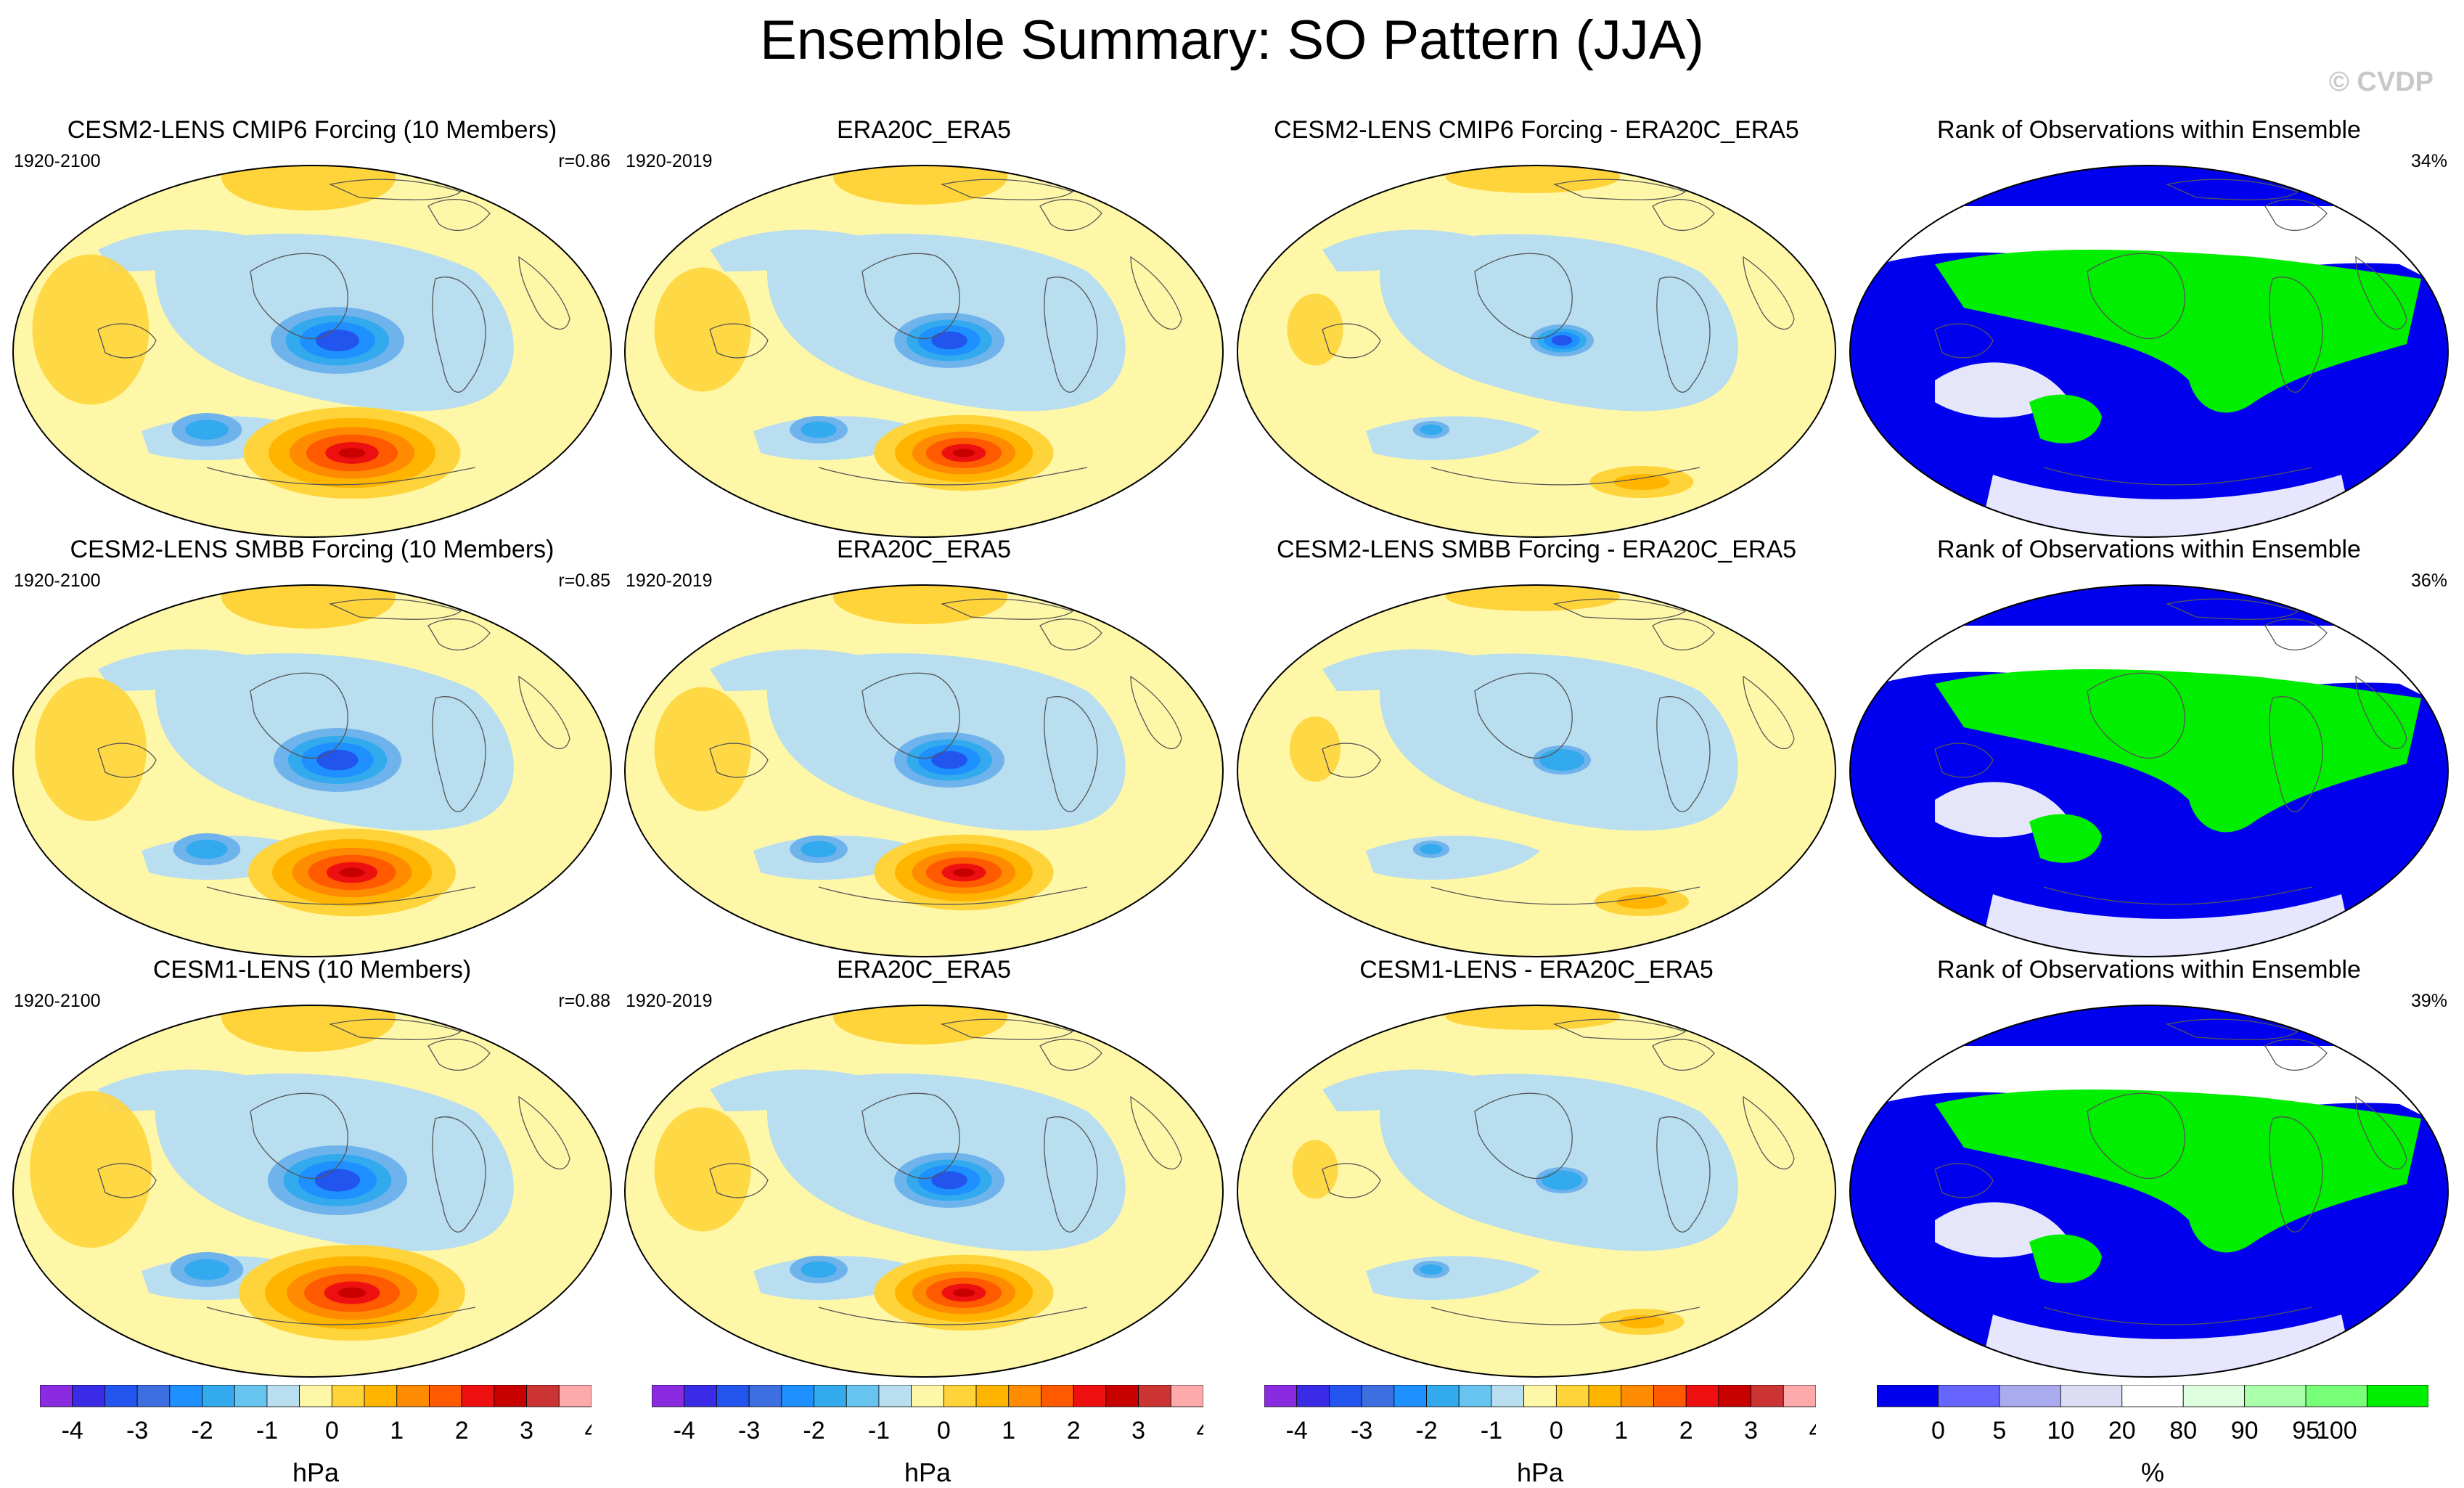  What do you see at coordinates (462, 1430) in the screenshot?
I see `colorbar-tick-label: 2` at bounding box center [462, 1430].